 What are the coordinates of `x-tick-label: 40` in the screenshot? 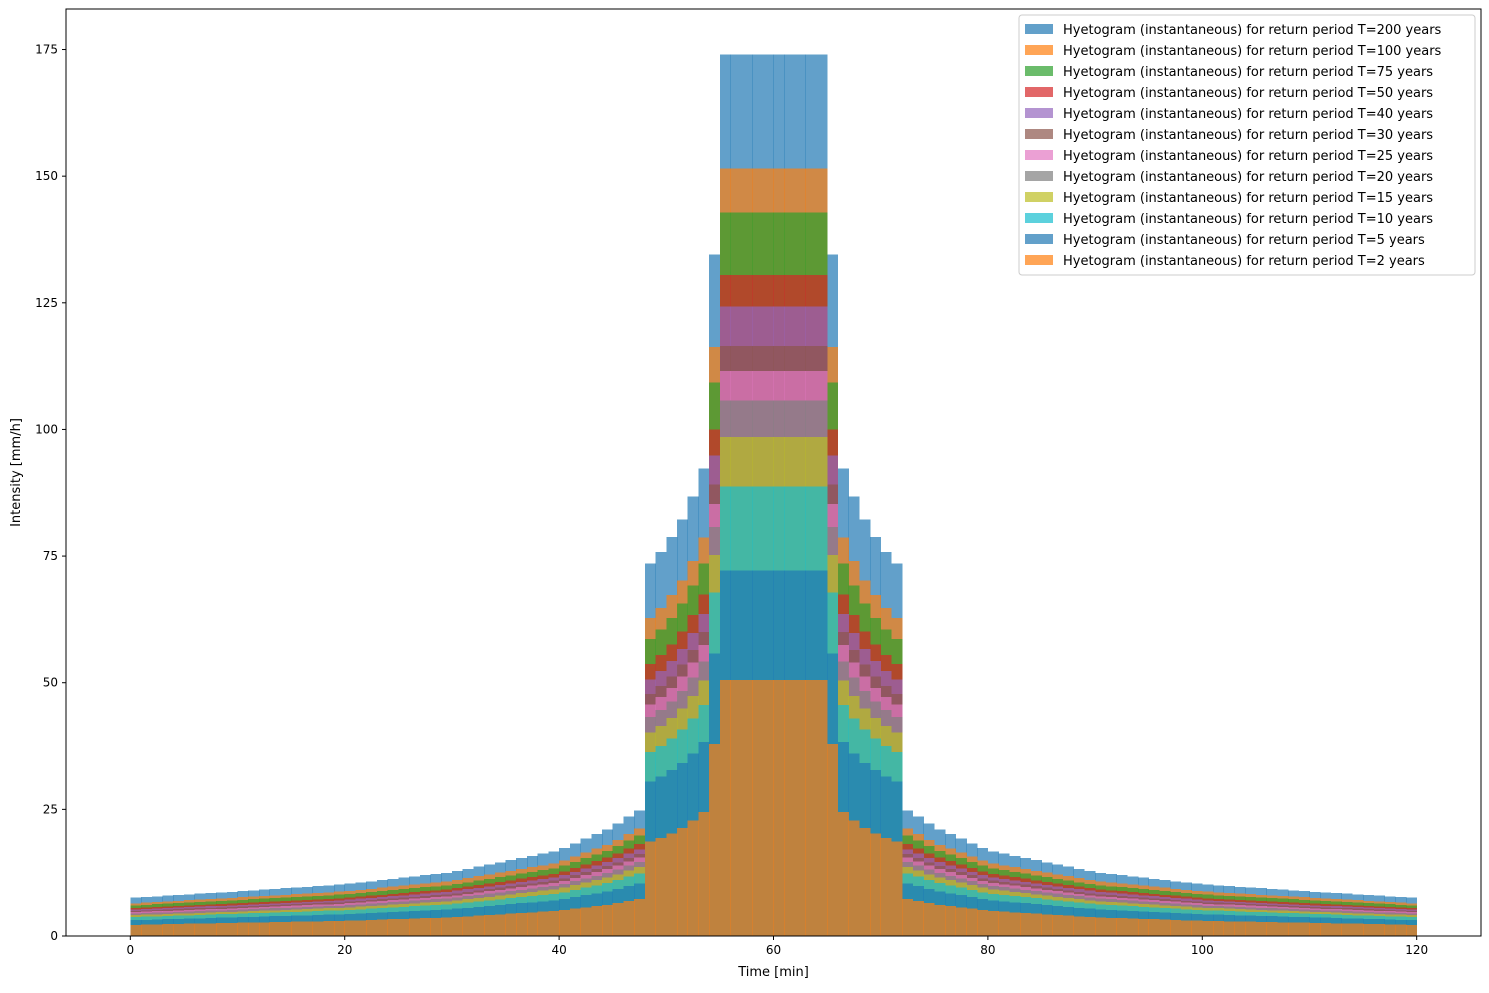 It's located at (558, 950).